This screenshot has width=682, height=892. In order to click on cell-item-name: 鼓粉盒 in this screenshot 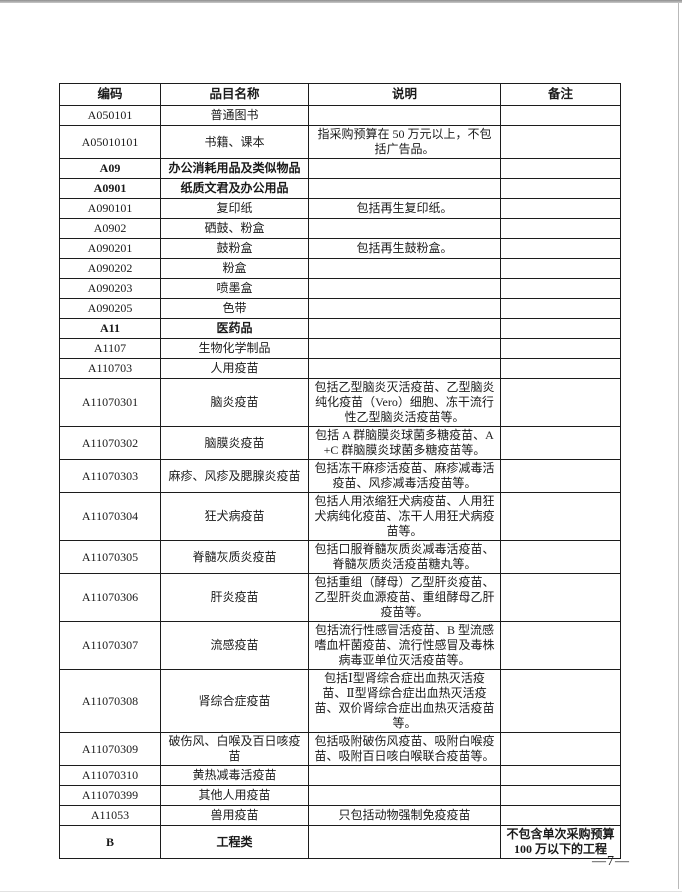, I will do `click(234, 248)`.